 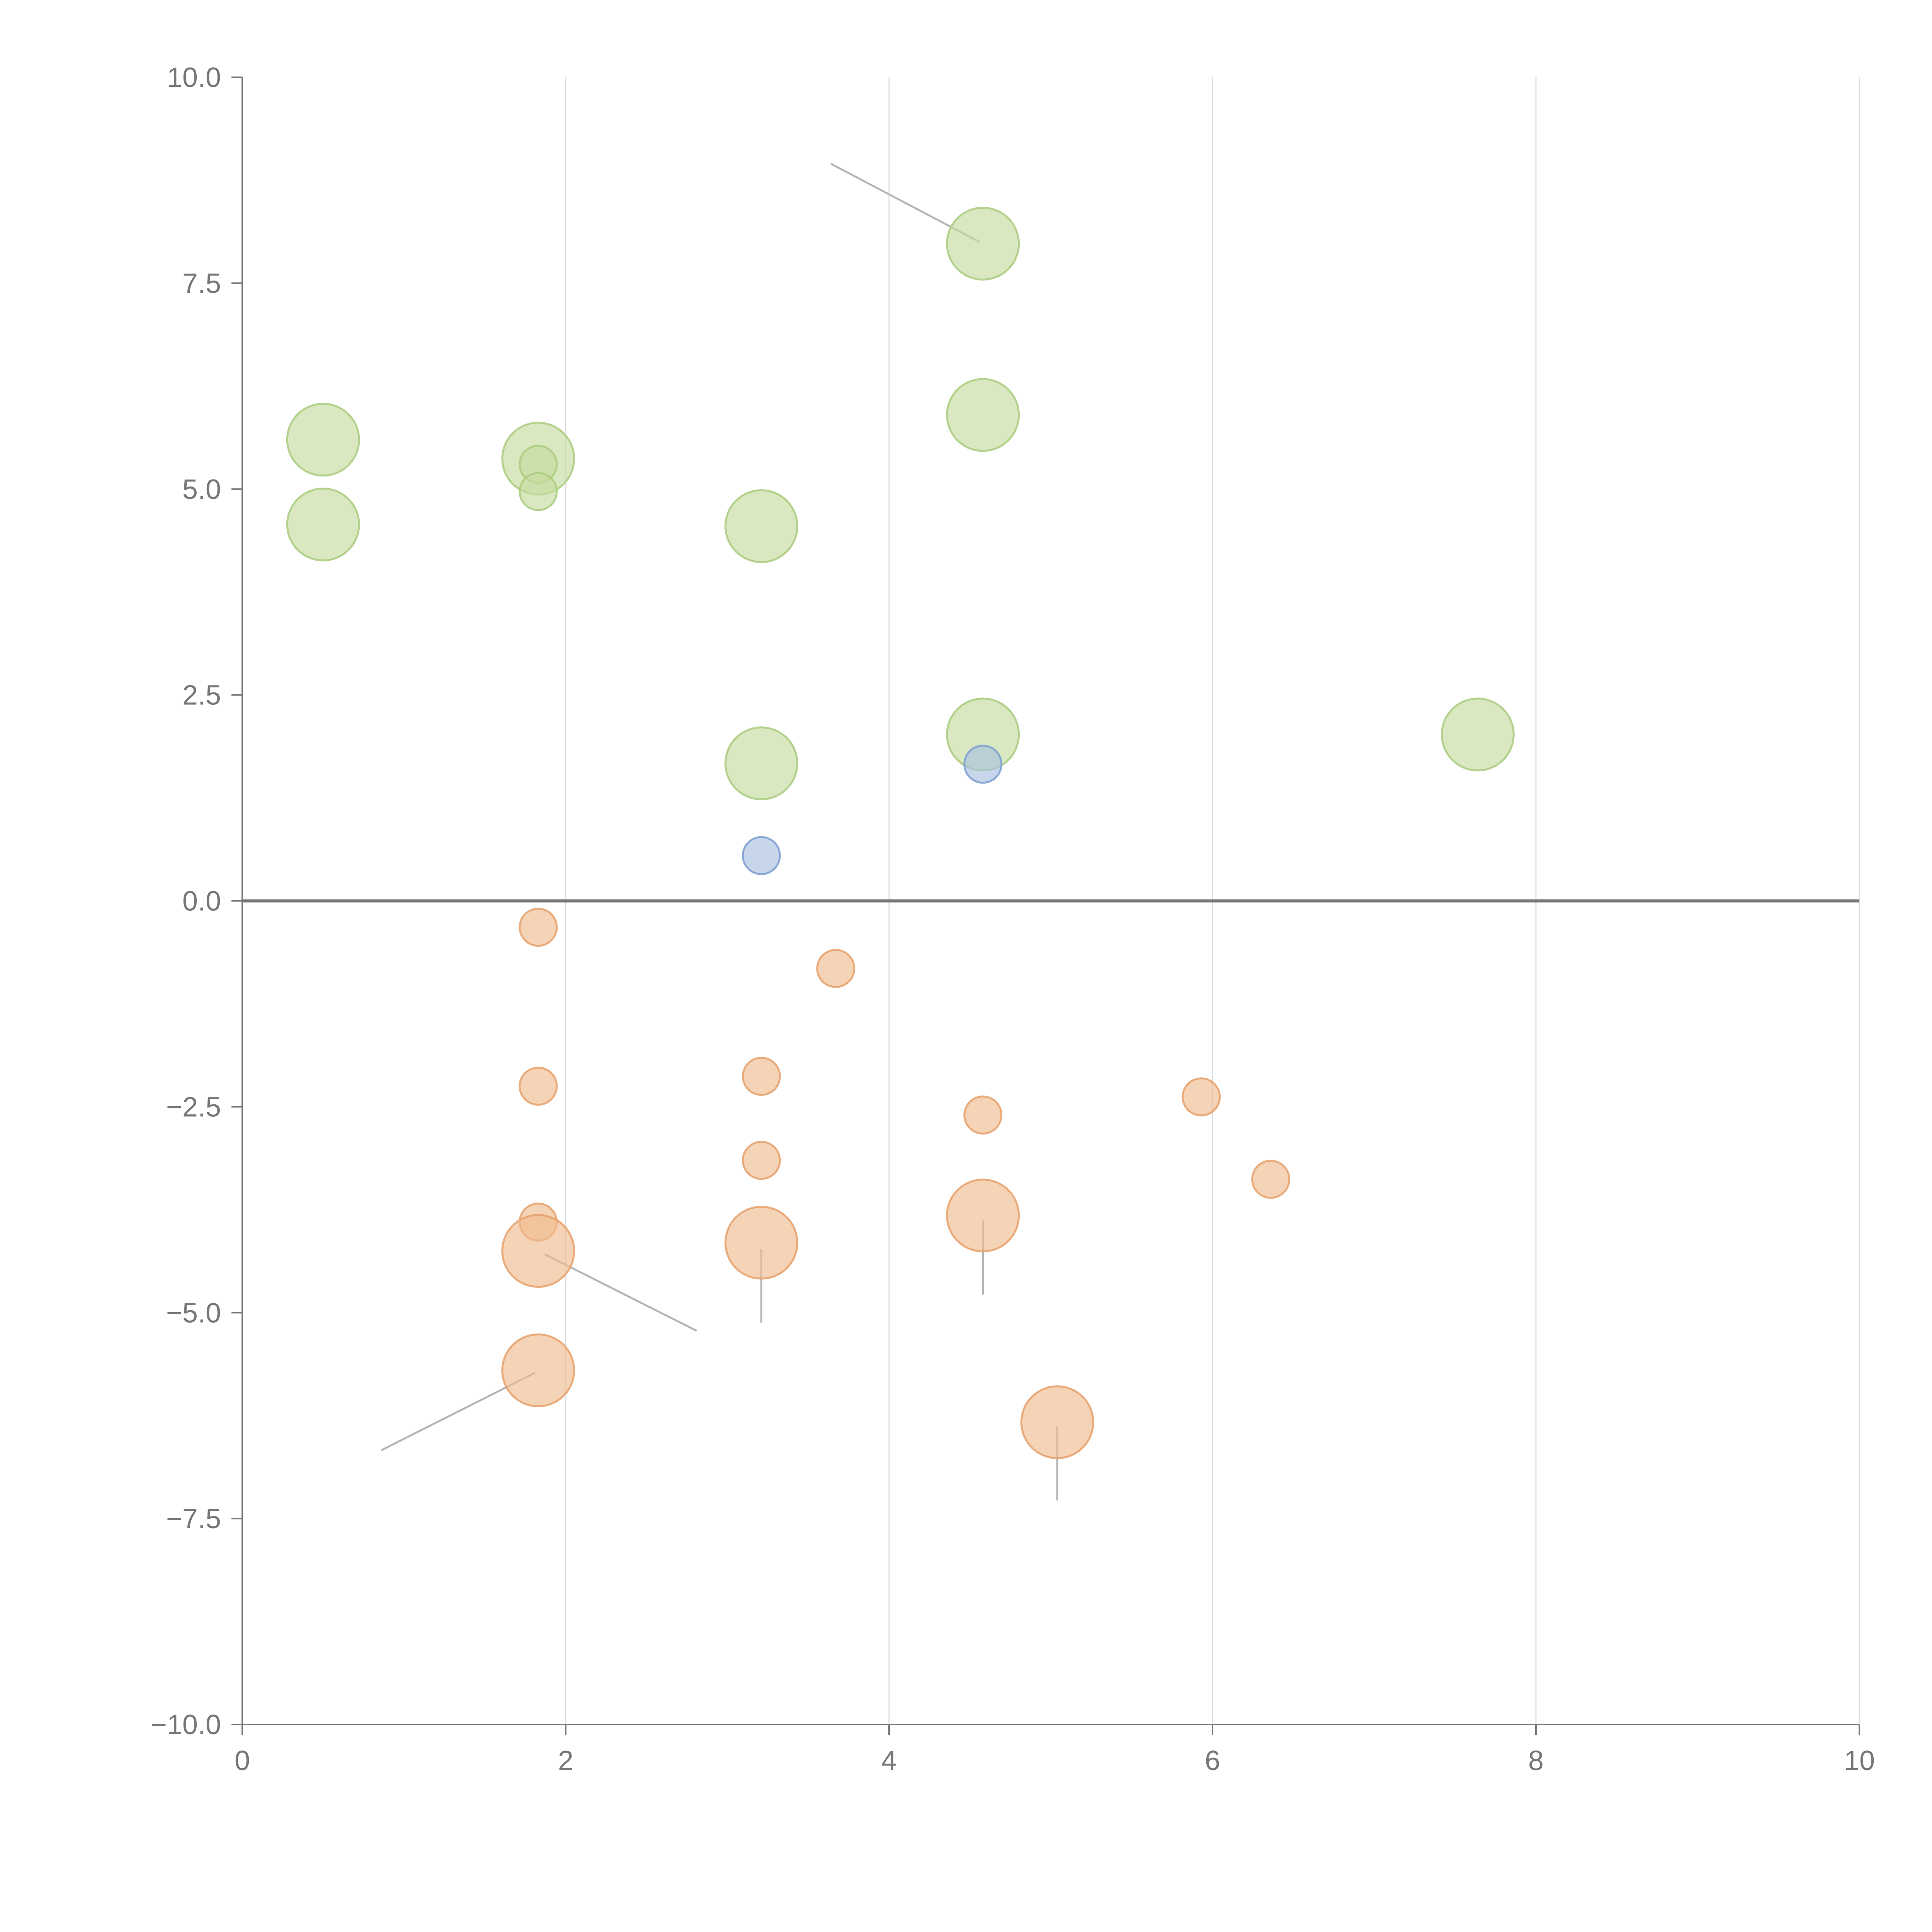 What do you see at coordinates (1212, 1760) in the screenshot?
I see `x-tick-label: 6` at bounding box center [1212, 1760].